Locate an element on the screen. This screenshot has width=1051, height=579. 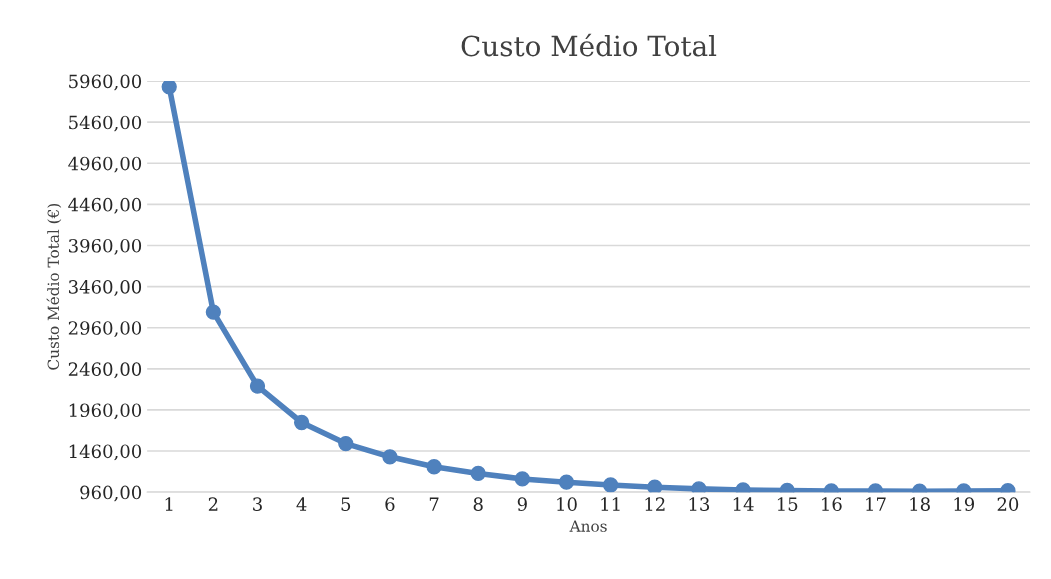
x-tick-label: 9 is located at coordinates (522, 504).